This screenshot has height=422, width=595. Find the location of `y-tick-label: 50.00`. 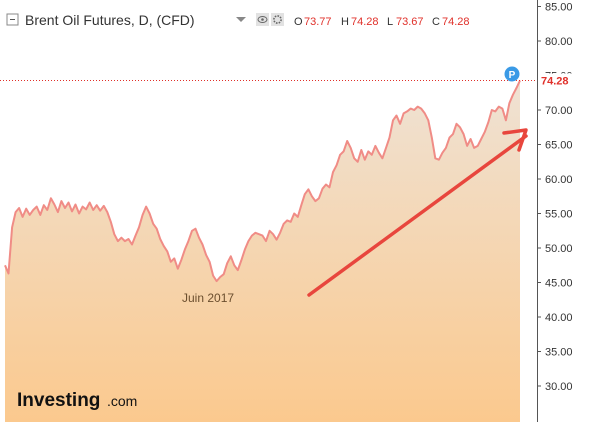

y-tick-label: 50.00 is located at coordinates (559, 249).